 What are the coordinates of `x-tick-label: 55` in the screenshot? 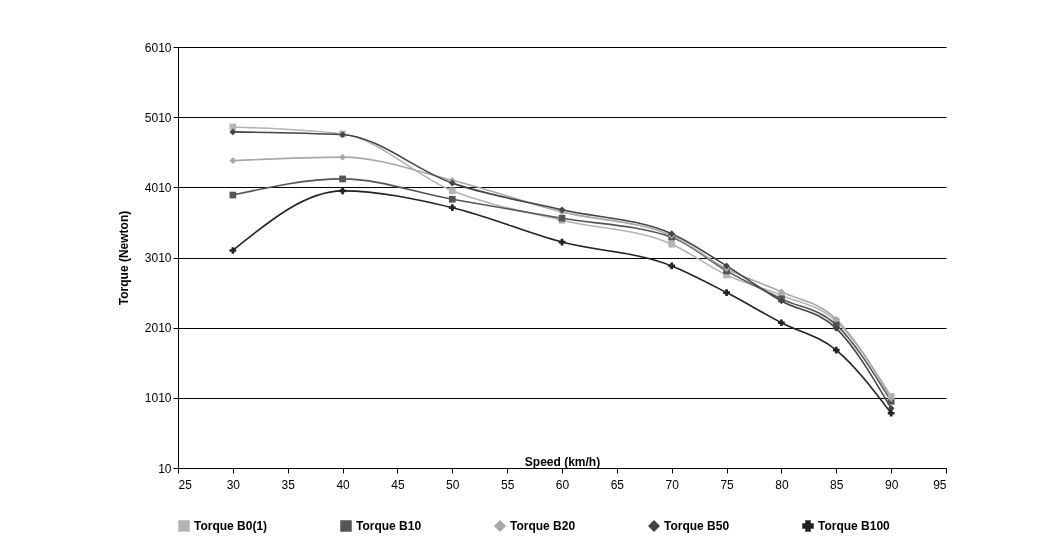 It's located at (507, 484).